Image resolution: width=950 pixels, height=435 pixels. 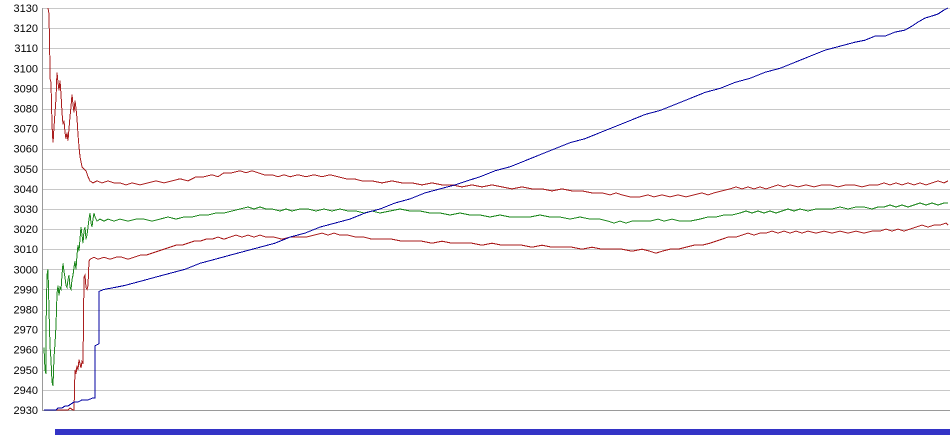 I want to click on y-axis-label: 3050, so click(x=26, y=170).